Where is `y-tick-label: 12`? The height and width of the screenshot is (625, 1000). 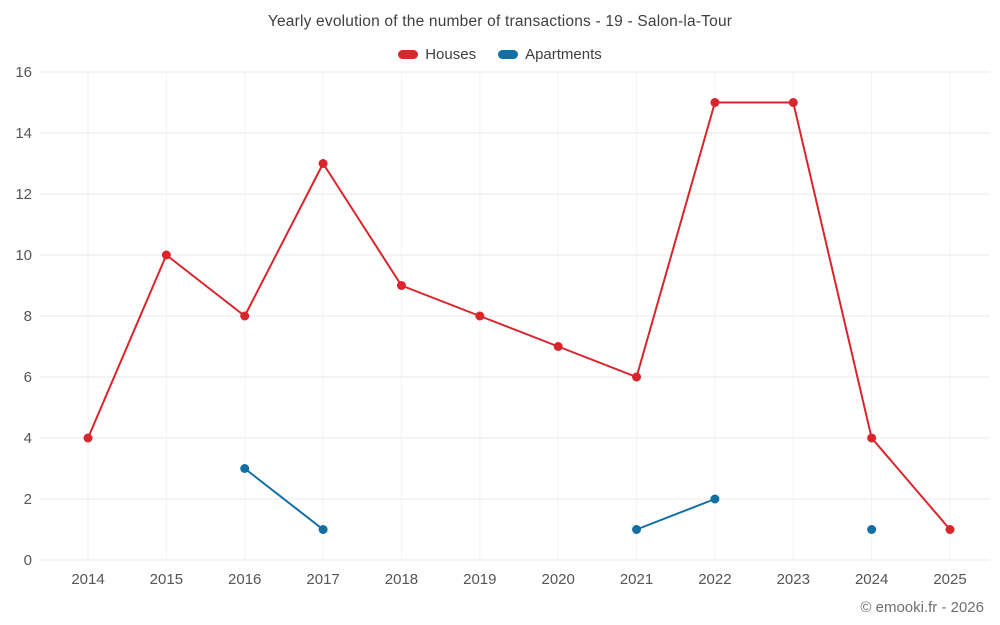 y-tick-label: 12 is located at coordinates (23, 194).